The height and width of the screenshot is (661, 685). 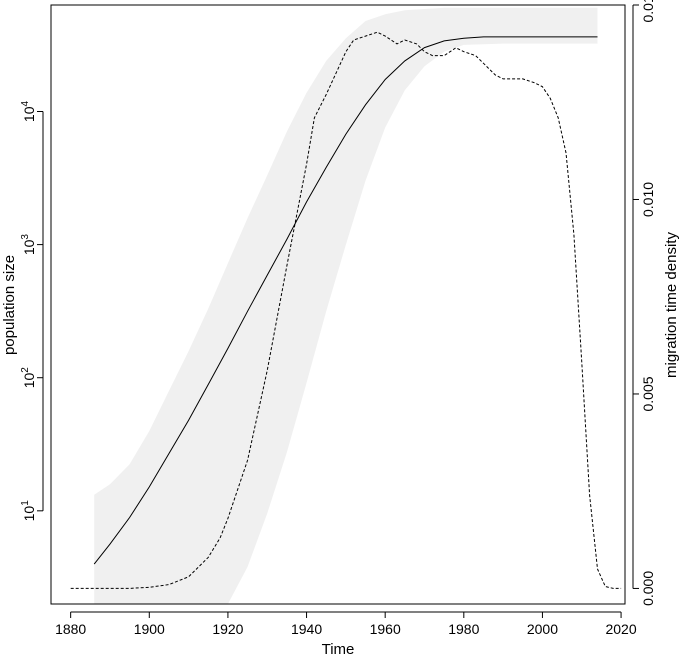 What do you see at coordinates (149, 629) in the screenshot?
I see `x-tick-label: 1900` at bounding box center [149, 629].